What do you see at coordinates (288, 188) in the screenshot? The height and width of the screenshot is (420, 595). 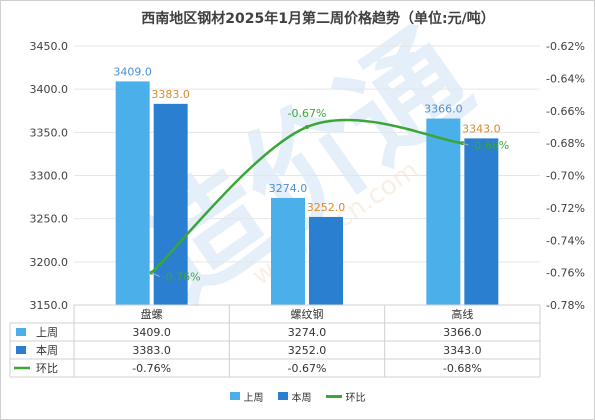 I see `bar-data-label: 3274.0` at bounding box center [288, 188].